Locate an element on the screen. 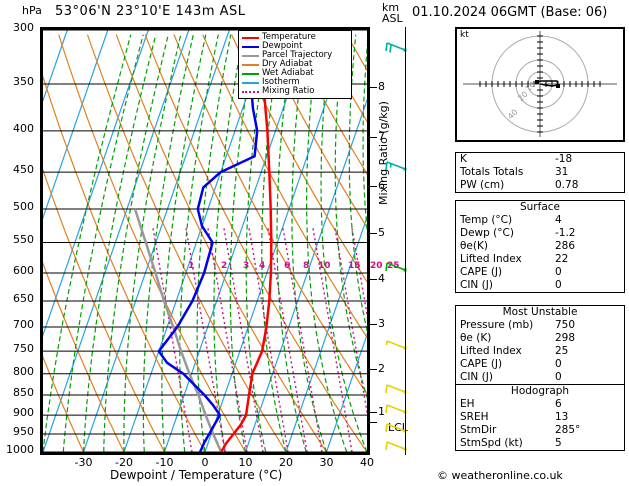 Image resolution: width=629 pixels, height=486 pixels. surface-key: CIN (J) is located at coordinates (476, 285).